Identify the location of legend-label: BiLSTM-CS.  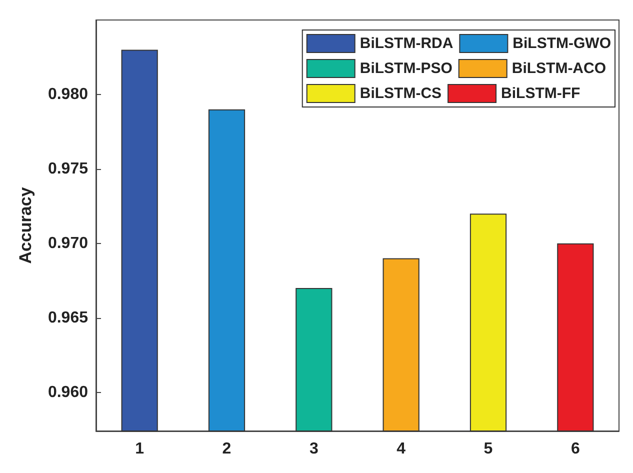
(401, 93).